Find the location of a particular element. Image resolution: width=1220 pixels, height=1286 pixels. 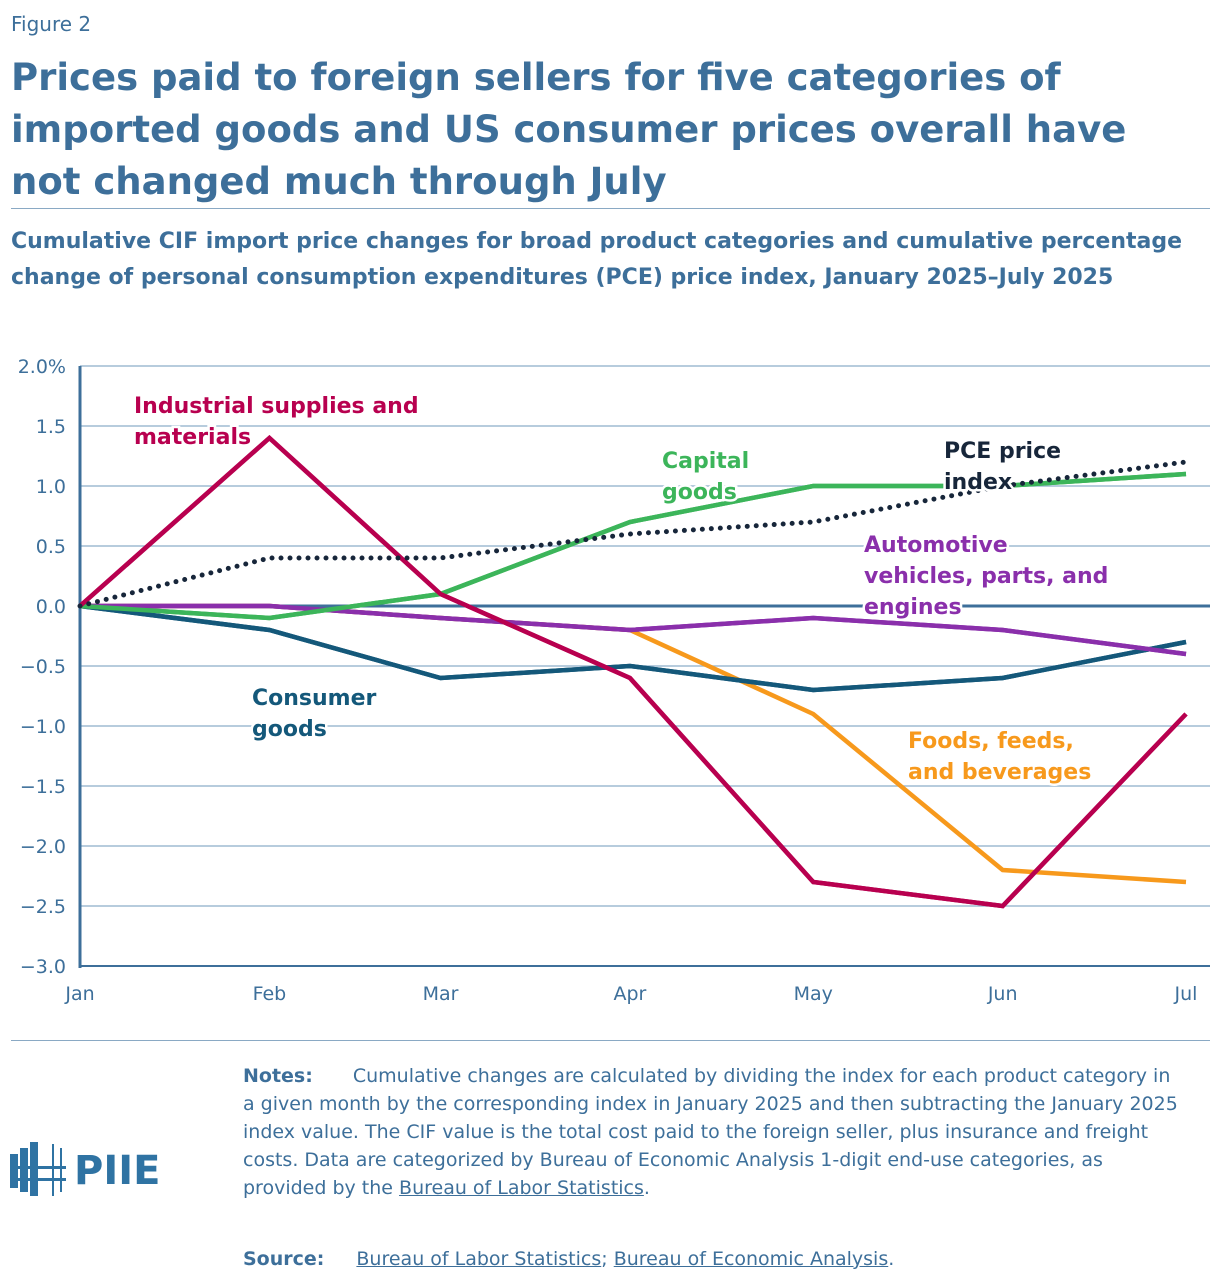

series-label: engines is located at coordinates (913, 607).